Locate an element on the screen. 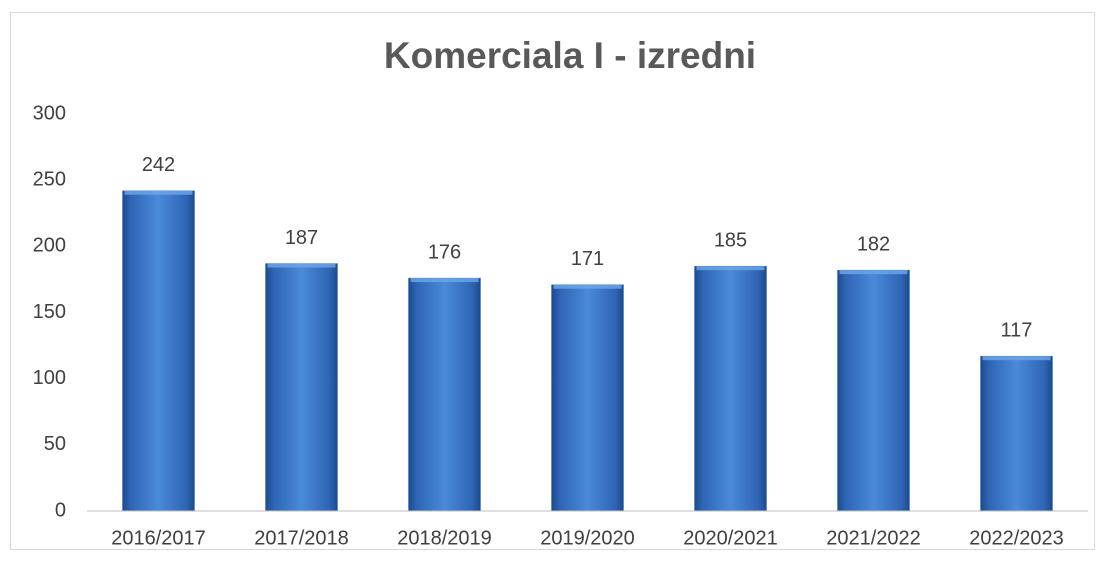 This screenshot has height=561, width=1105. y-tick-label: 250 is located at coordinates (49, 179).